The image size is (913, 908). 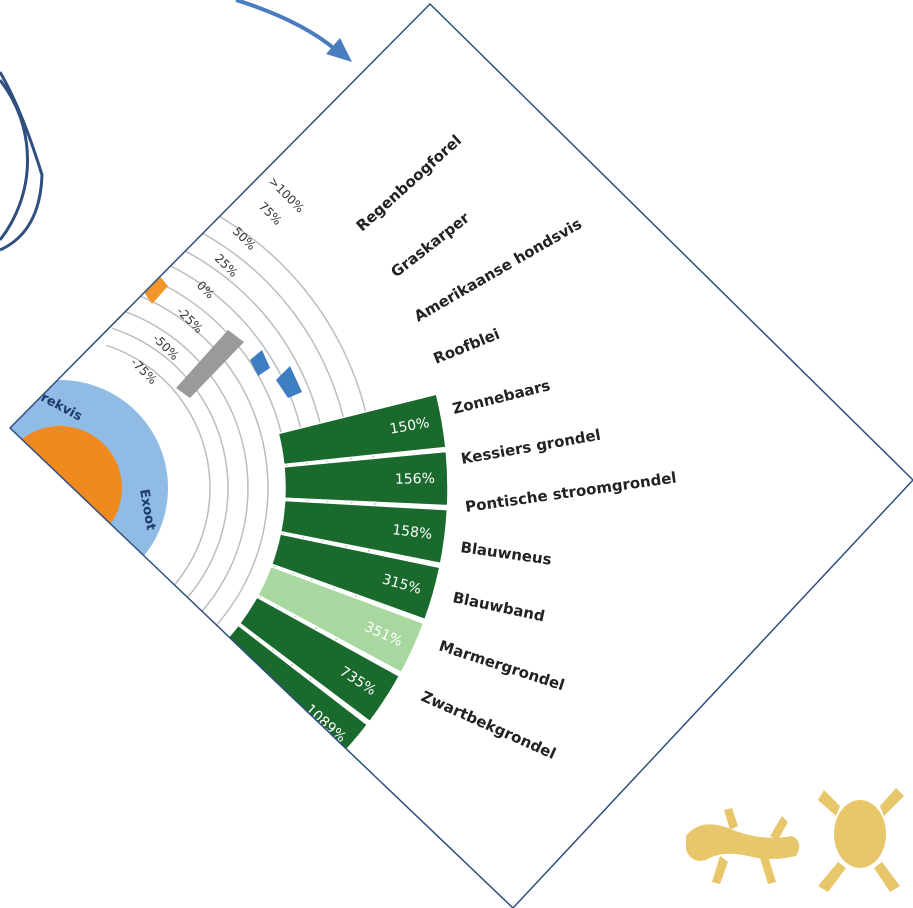 I want to click on inner-ring, so click(x=66, y=488).